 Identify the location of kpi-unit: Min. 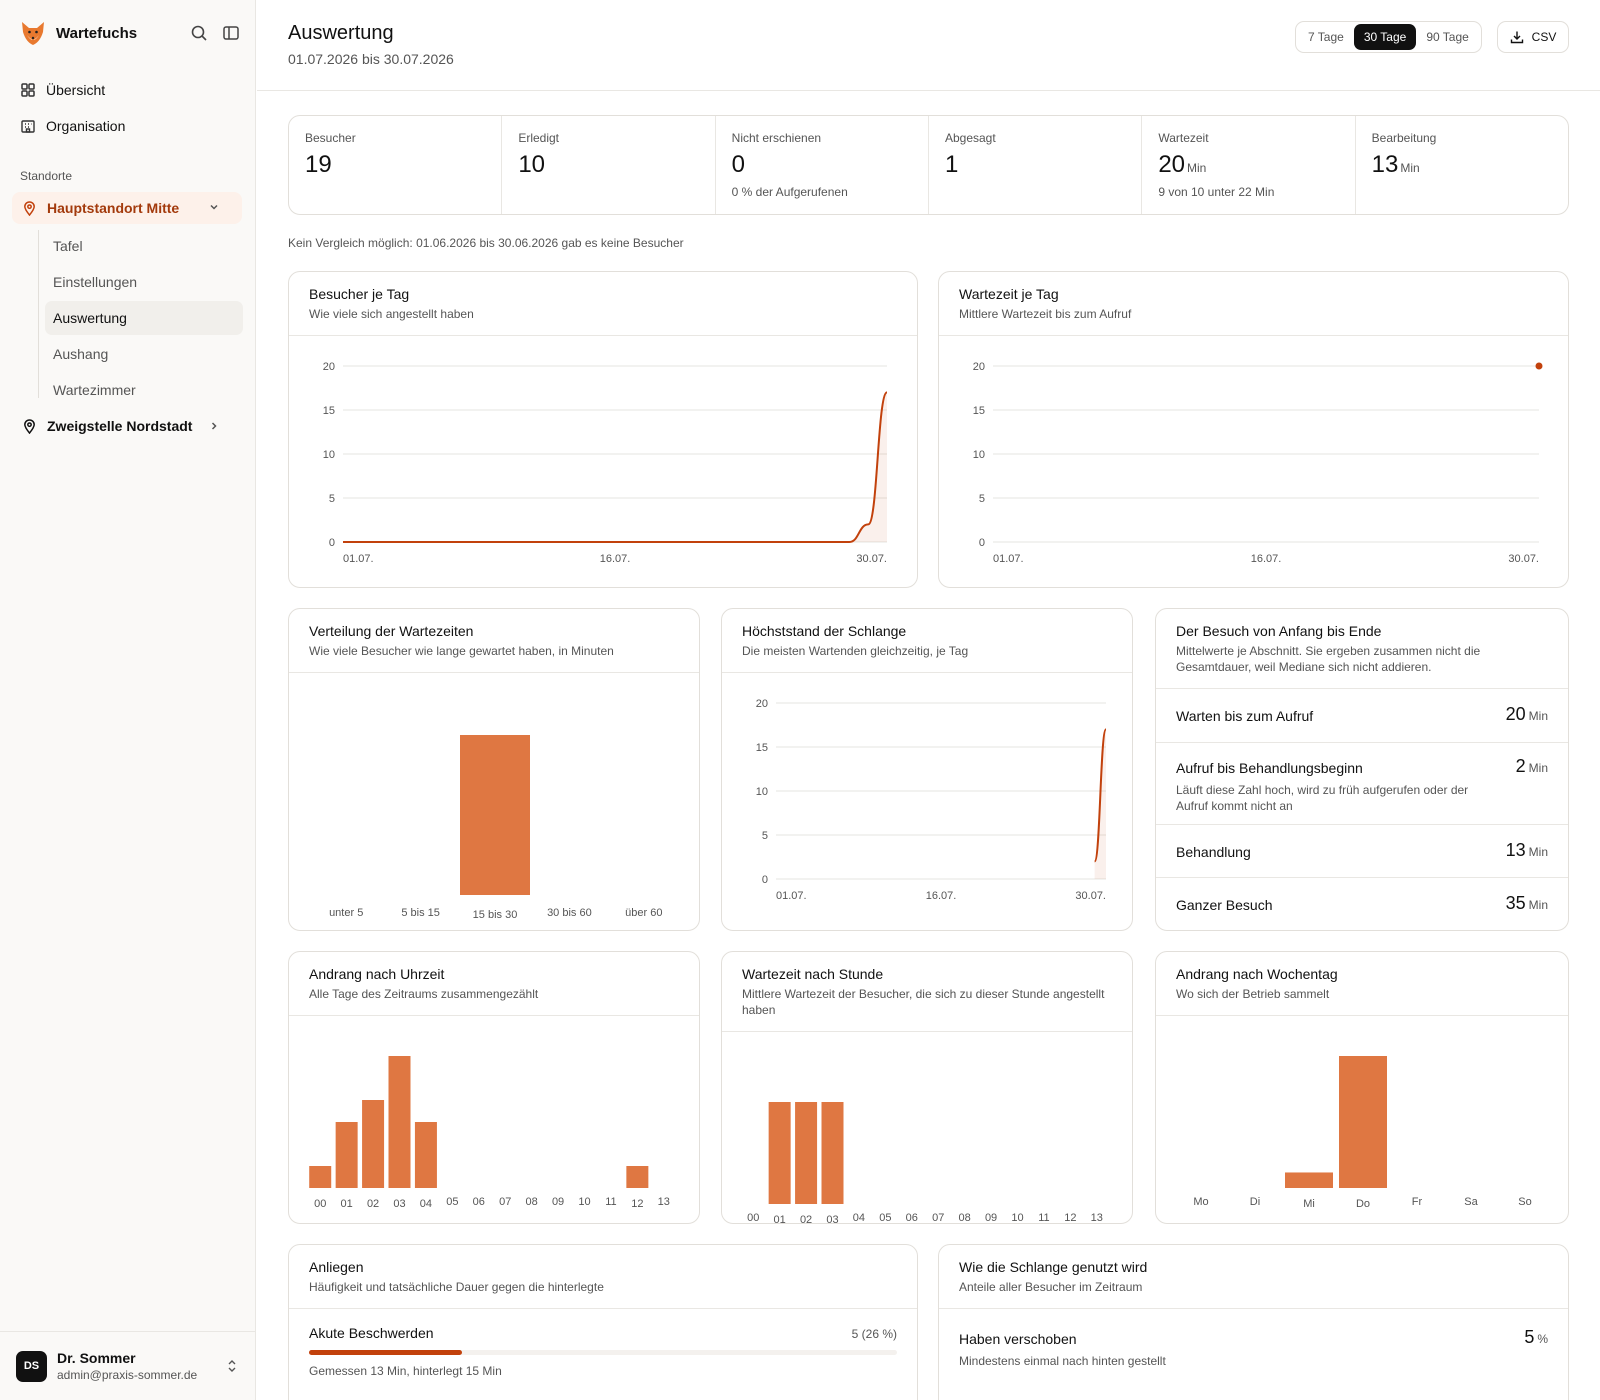
(1410, 168).